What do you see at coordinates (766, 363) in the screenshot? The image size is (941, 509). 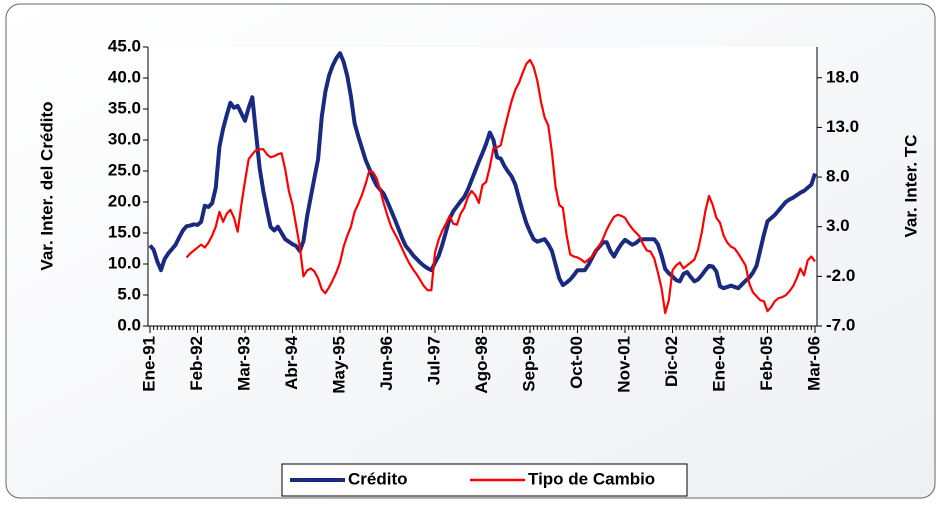 I see `x-tick-label: Feb-05` at bounding box center [766, 363].